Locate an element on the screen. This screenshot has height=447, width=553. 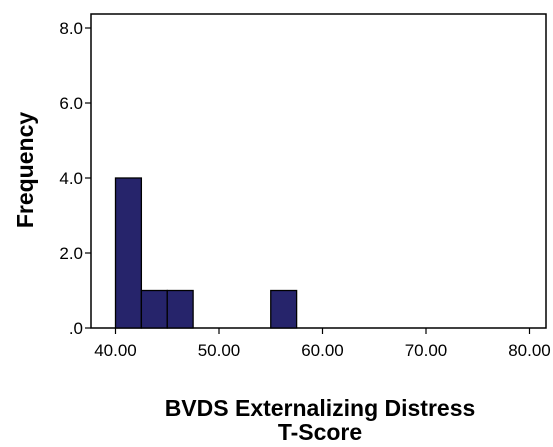
y-tick-label-2: 4.0 is located at coordinates (71, 178).